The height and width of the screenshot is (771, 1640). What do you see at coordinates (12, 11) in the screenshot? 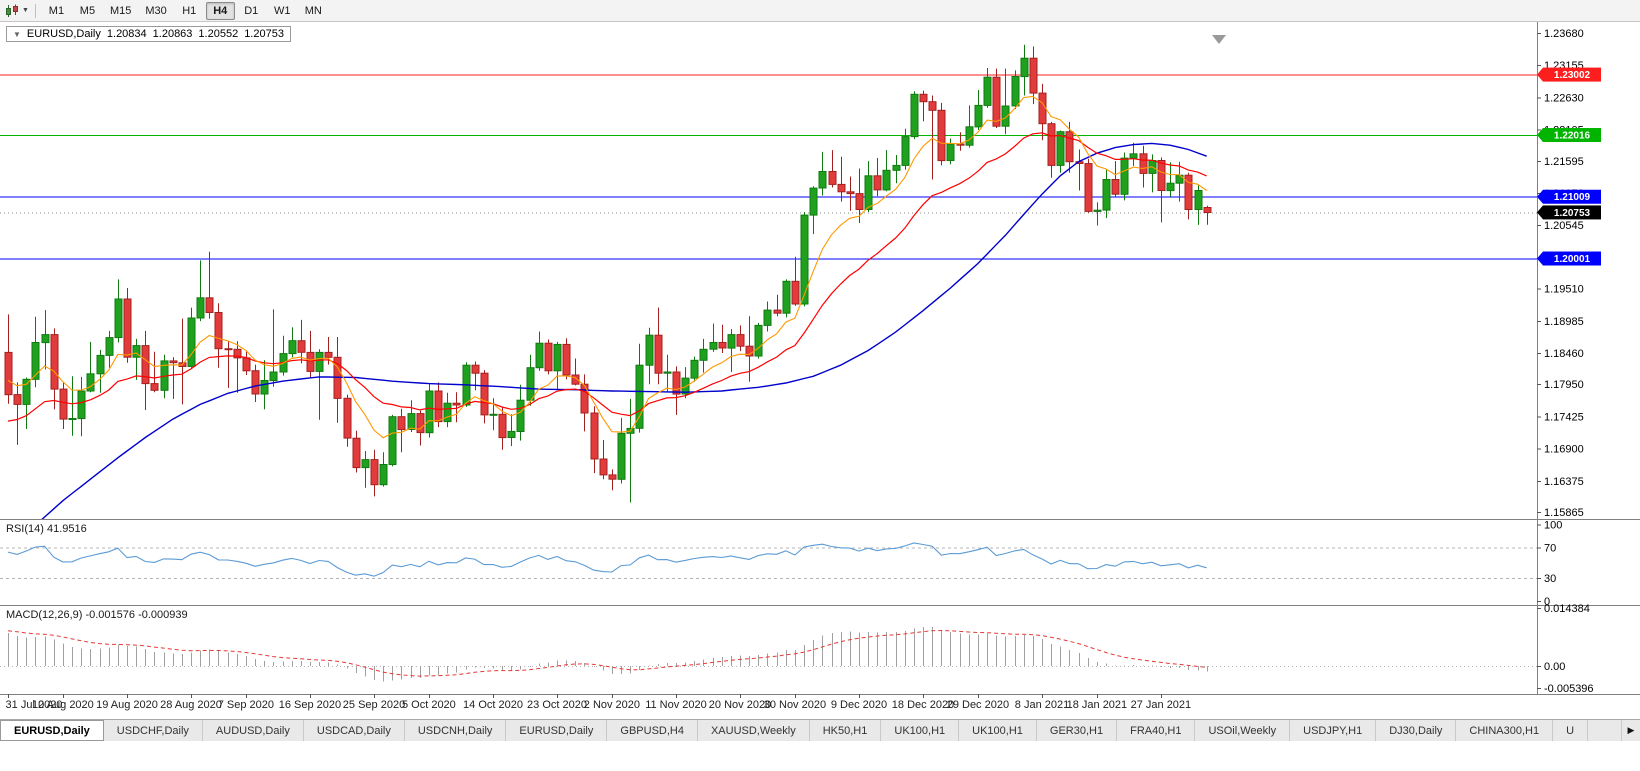
I see `chart-periods-icon` at bounding box center [12, 11].